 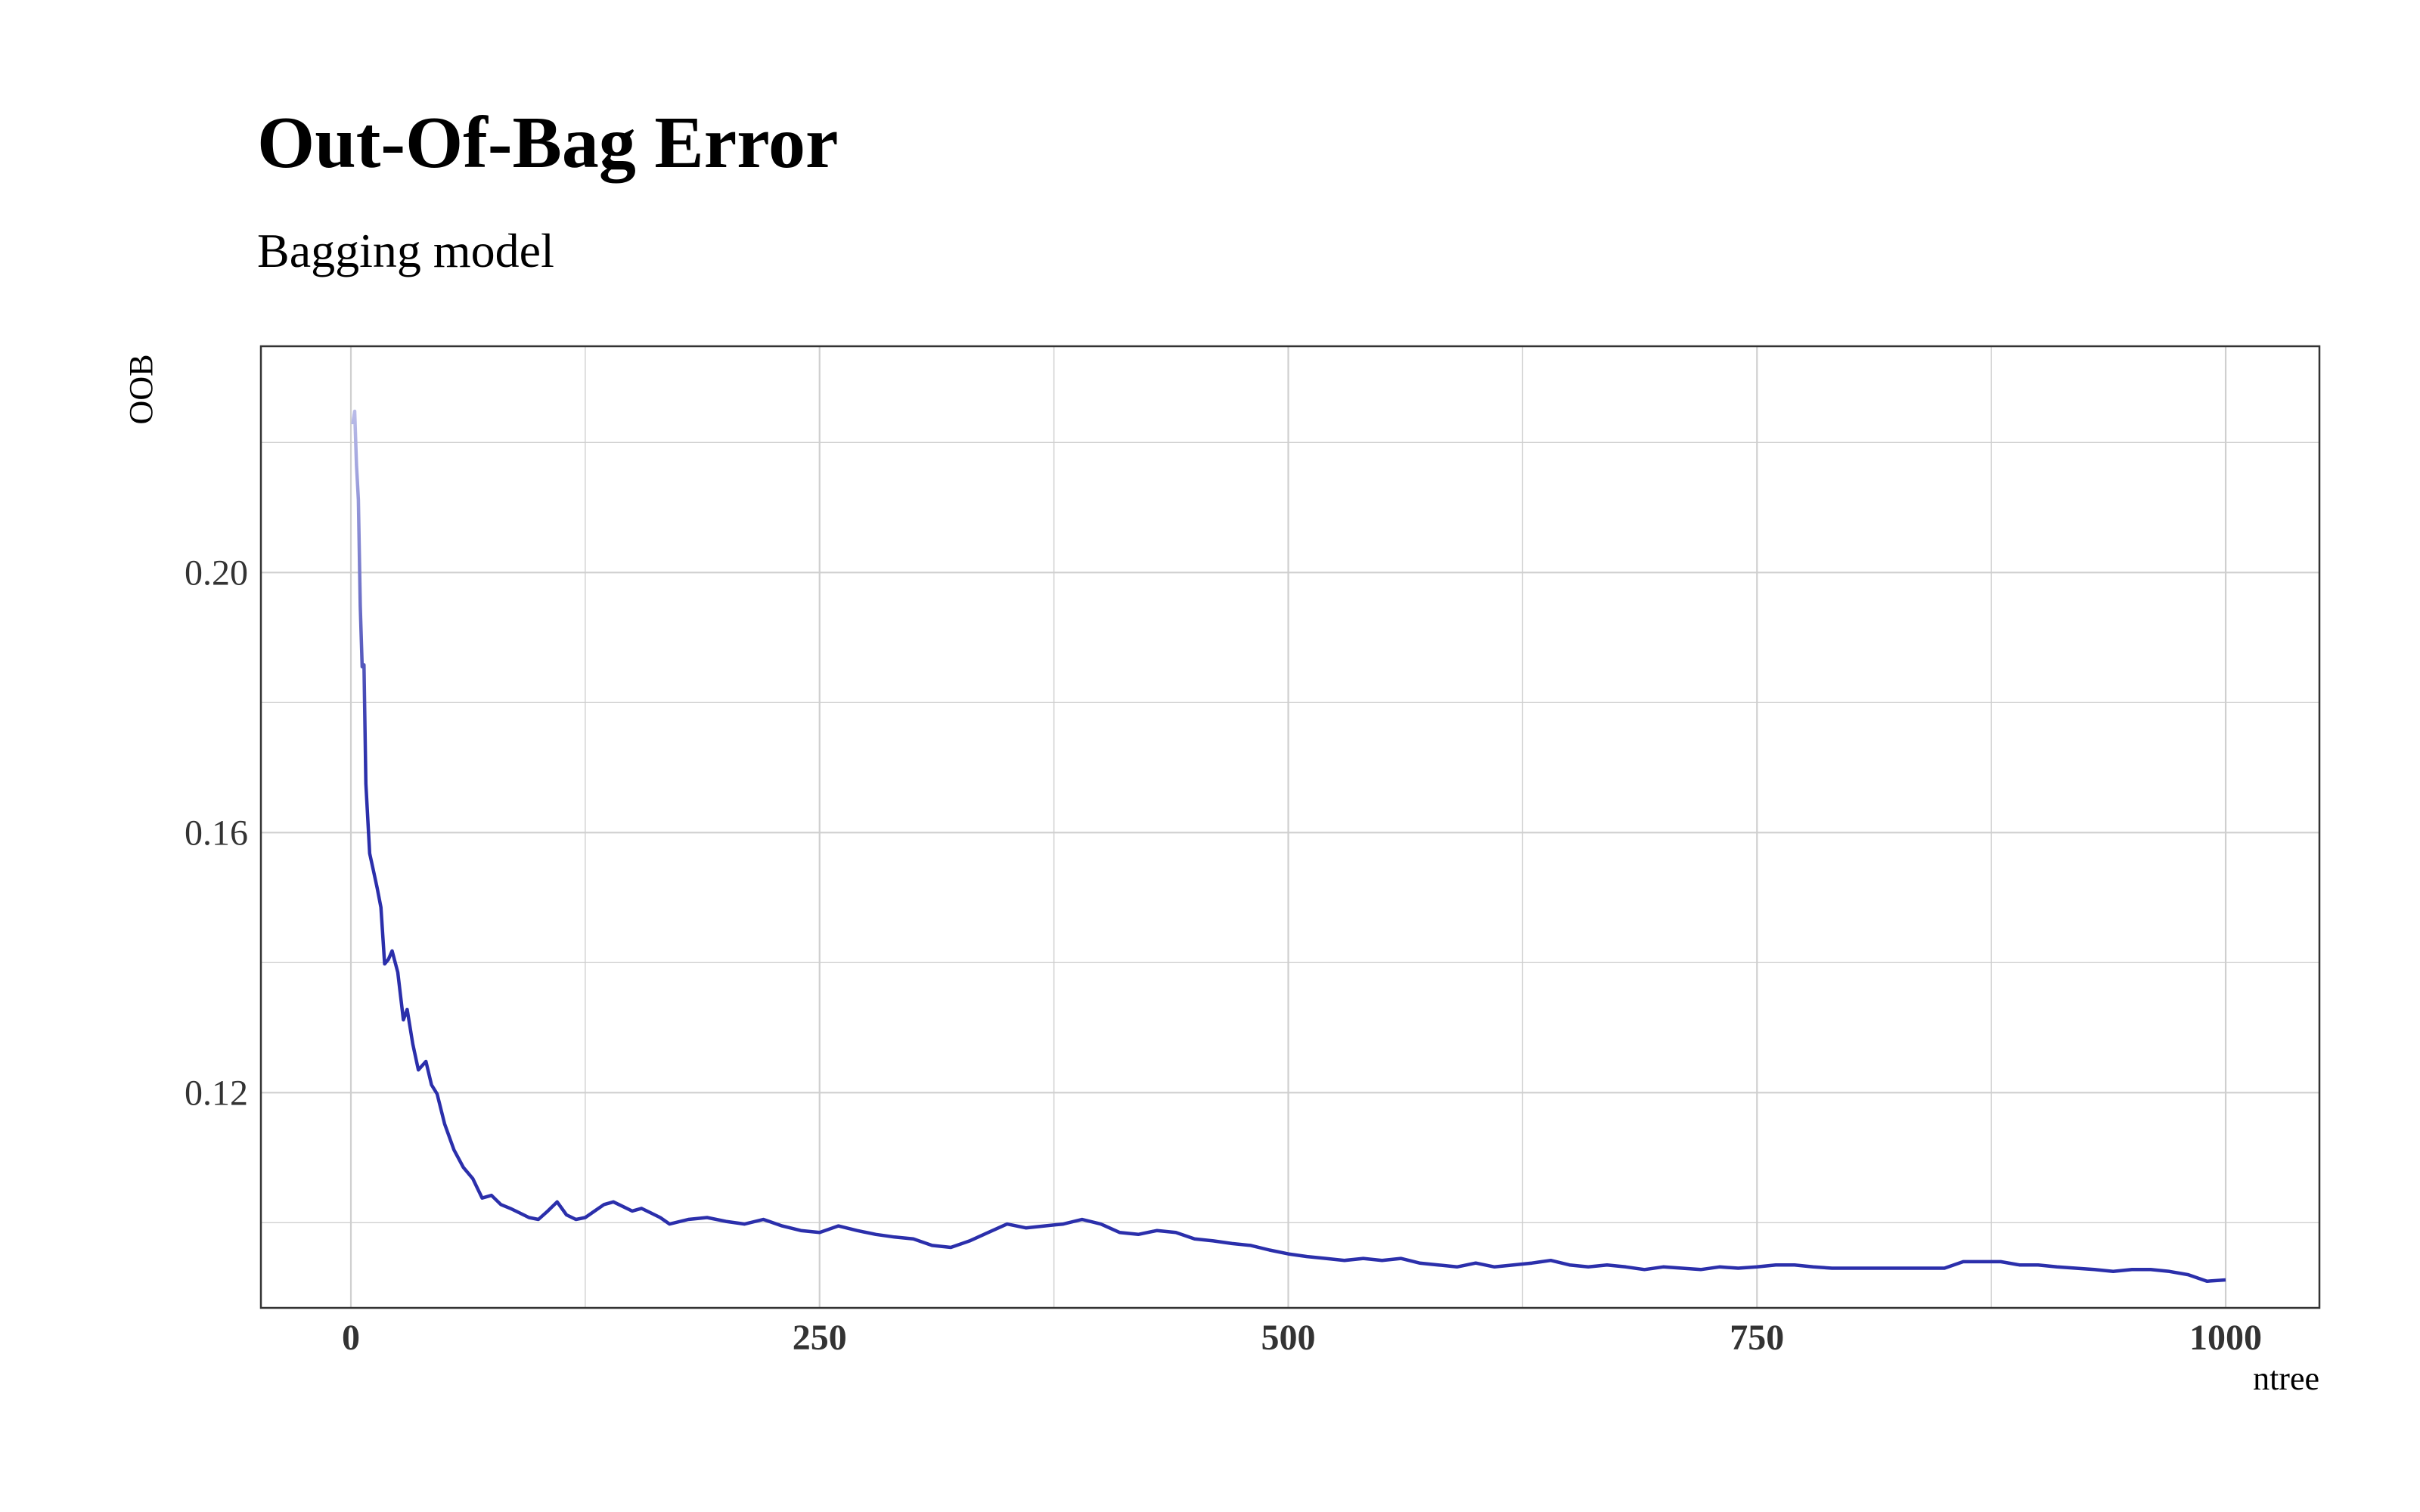 I want to click on x-tick-label: 500, so click(x=1288, y=1338).